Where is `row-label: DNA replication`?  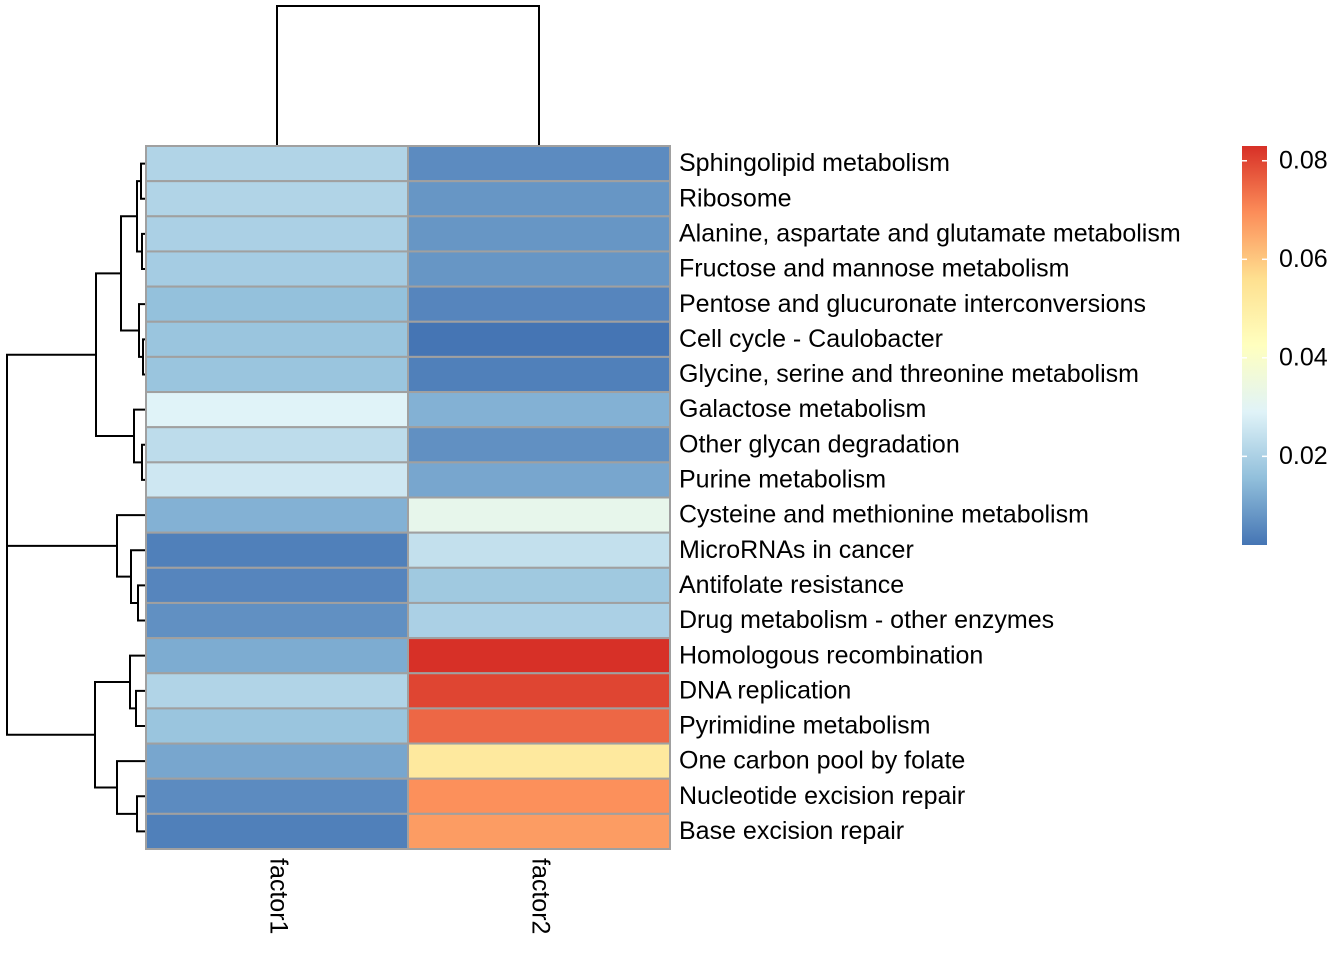
row-label: DNA replication is located at coordinates (765, 690).